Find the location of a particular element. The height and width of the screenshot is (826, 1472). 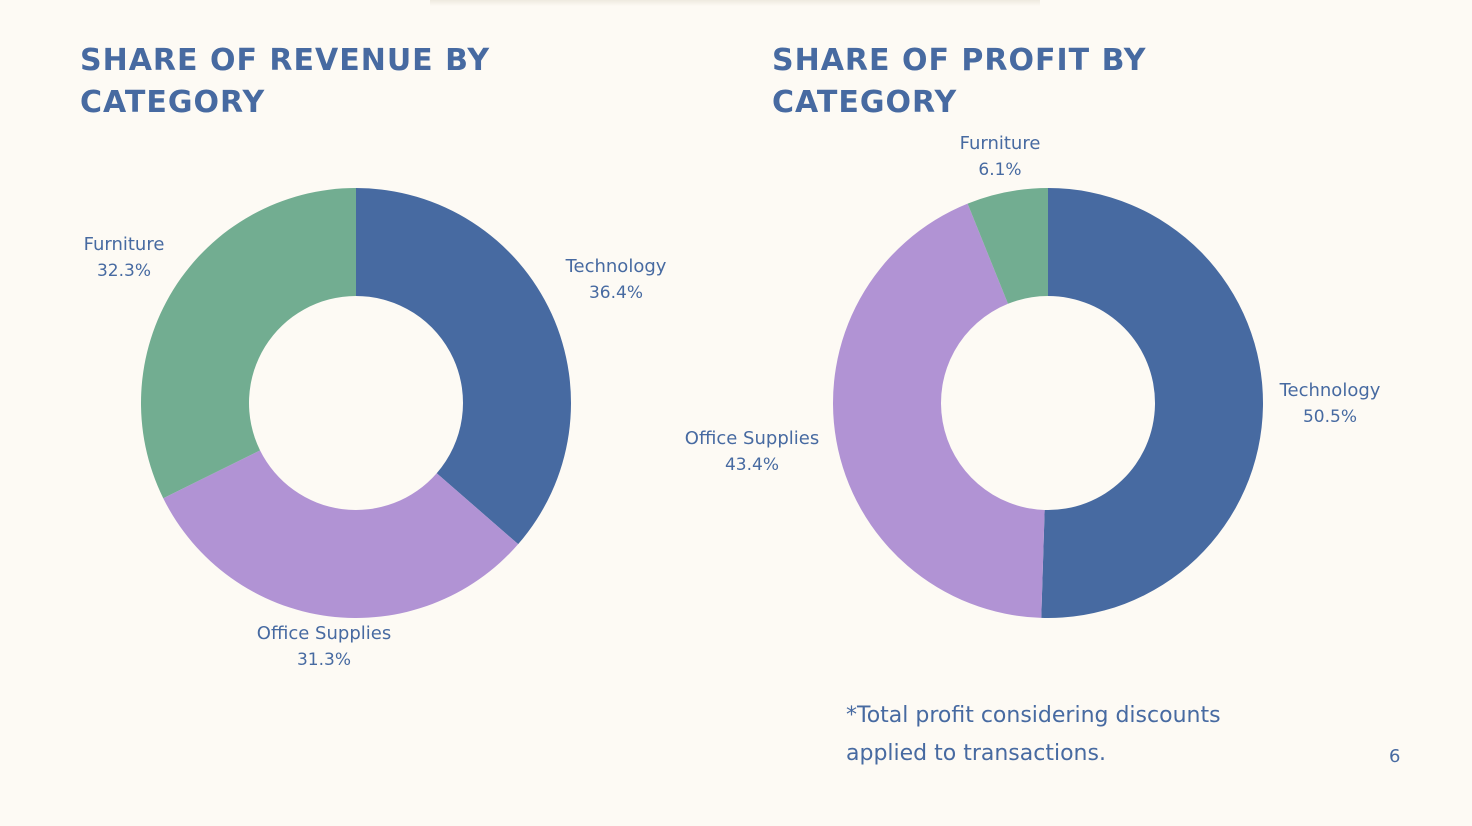

label-furniture-value: 6.1% is located at coordinates (999, 170).